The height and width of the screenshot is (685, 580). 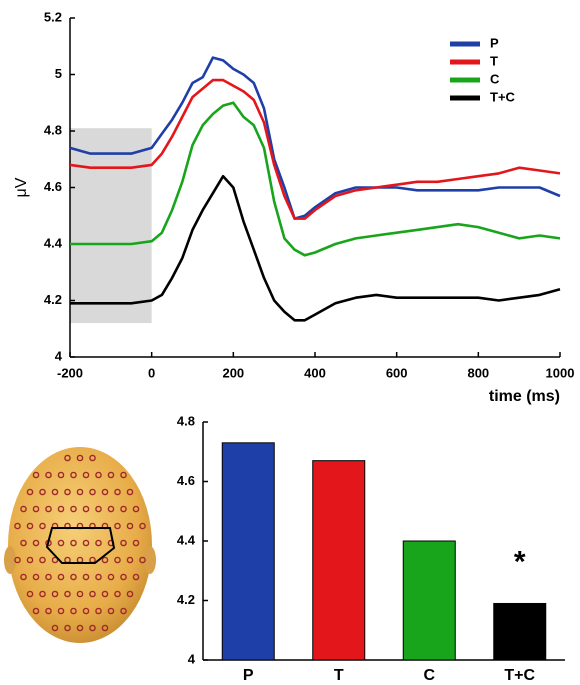 What do you see at coordinates (494, 60) in the screenshot?
I see `legend-label: T` at bounding box center [494, 60].